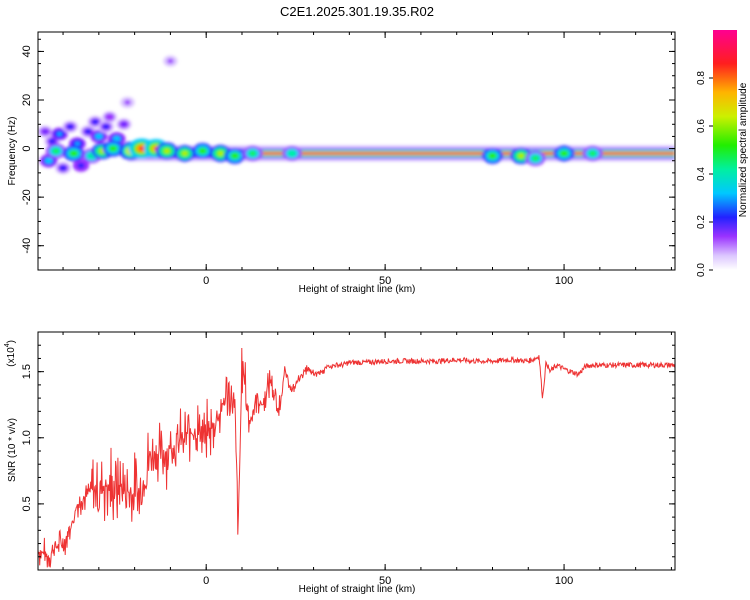  I want to click on snr-xtick-label-2: 100, so click(564, 581).